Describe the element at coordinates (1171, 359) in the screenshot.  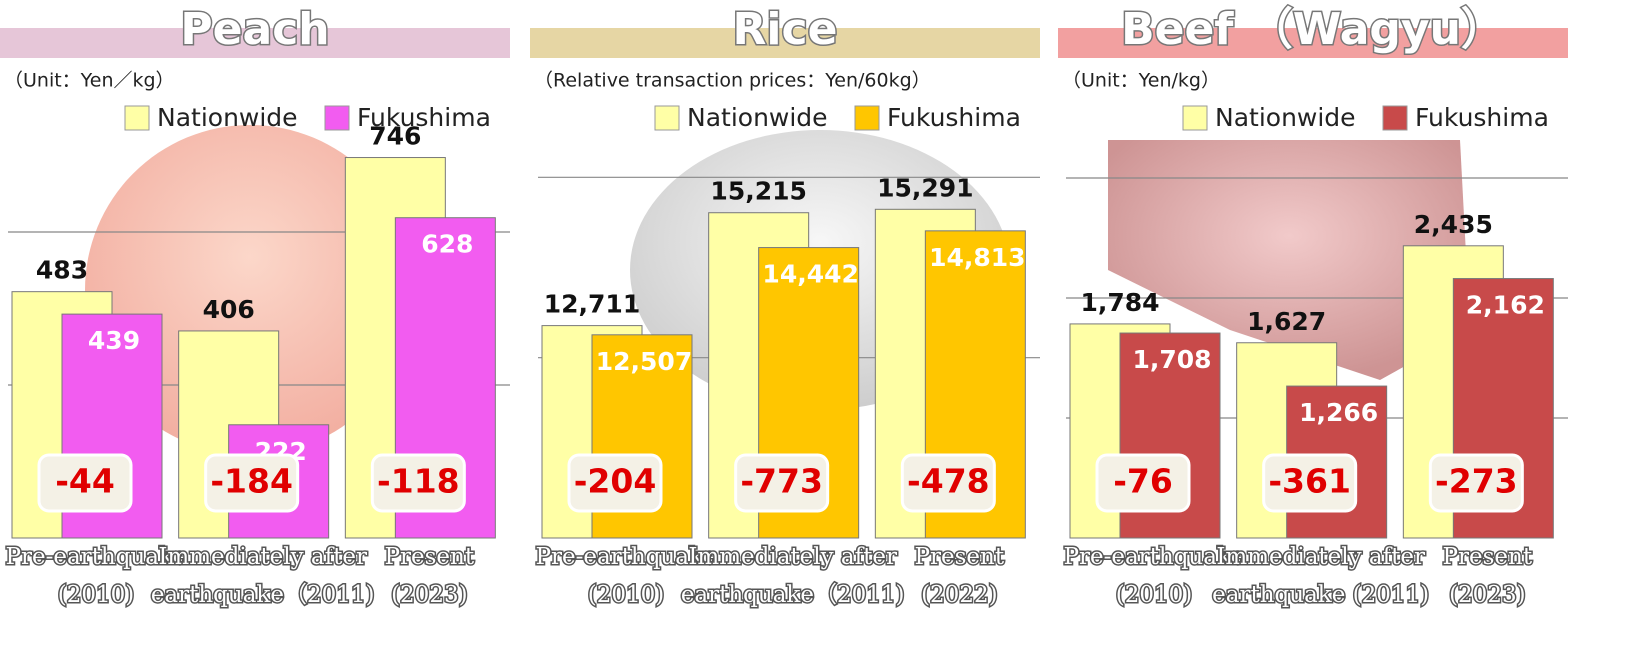
I see `value-label: 1,708` at that location.